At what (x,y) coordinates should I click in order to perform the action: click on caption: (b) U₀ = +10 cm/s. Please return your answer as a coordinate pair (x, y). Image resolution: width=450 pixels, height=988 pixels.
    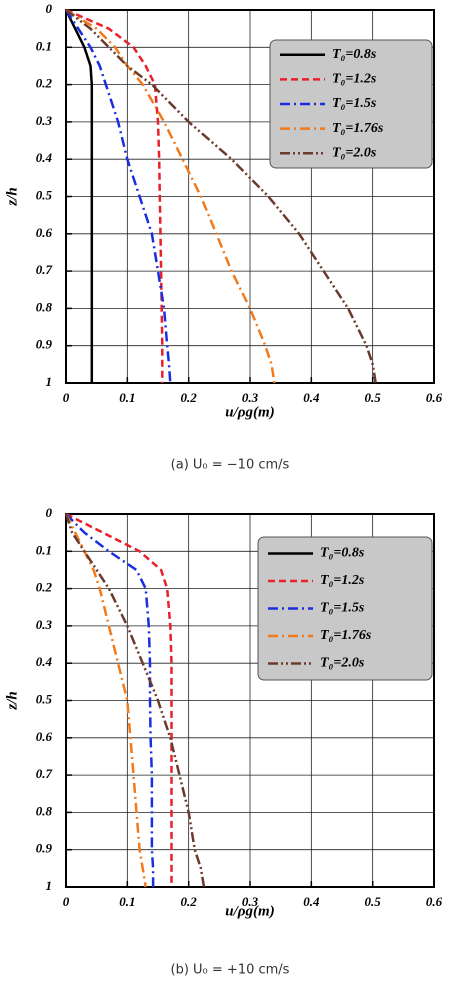
    Looking at the image, I should click on (230, 970).